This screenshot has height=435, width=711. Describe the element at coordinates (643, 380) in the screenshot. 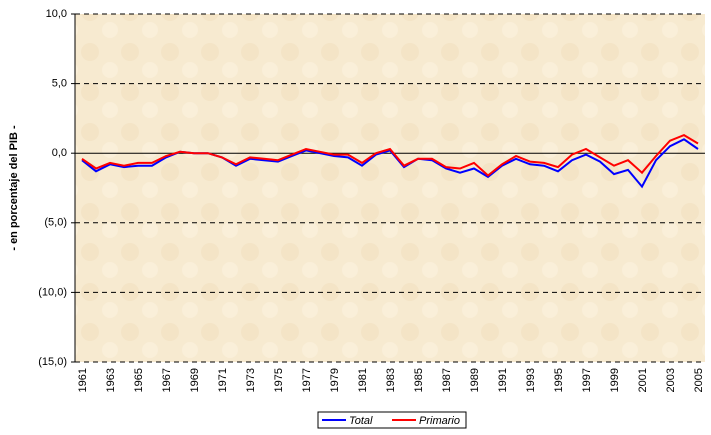

I see `x-tick-label: 2001` at that location.